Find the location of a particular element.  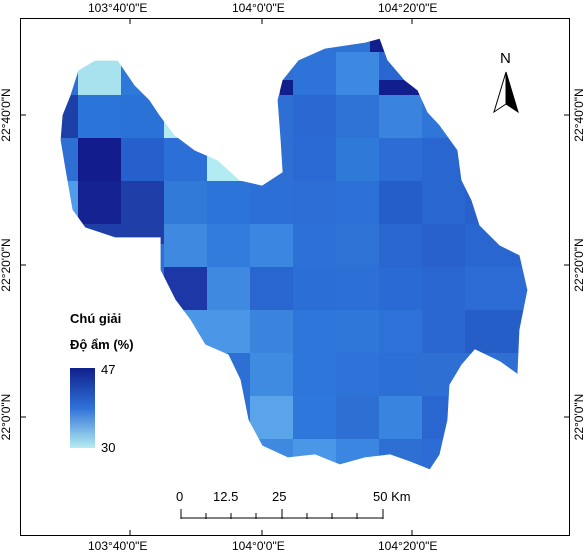

legend-title: Chú giải is located at coordinates (96, 318).